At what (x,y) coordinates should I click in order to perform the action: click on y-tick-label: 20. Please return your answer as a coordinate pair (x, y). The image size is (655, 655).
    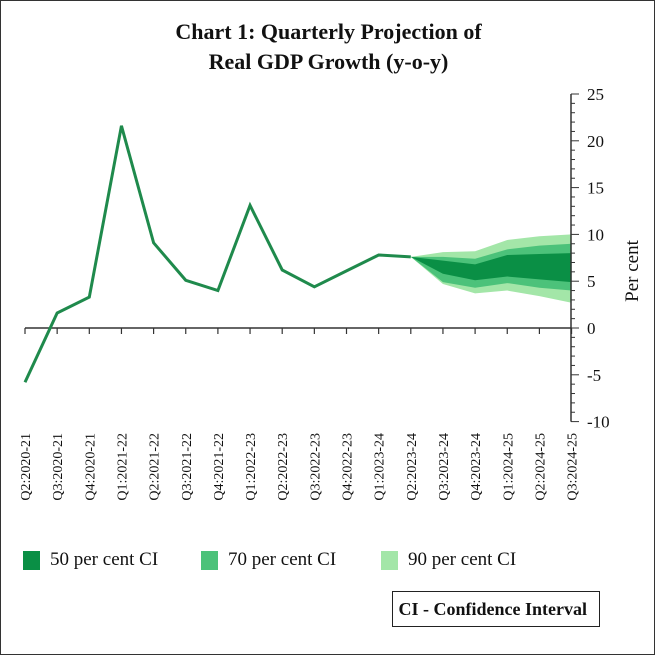
    Looking at the image, I should click on (595, 141).